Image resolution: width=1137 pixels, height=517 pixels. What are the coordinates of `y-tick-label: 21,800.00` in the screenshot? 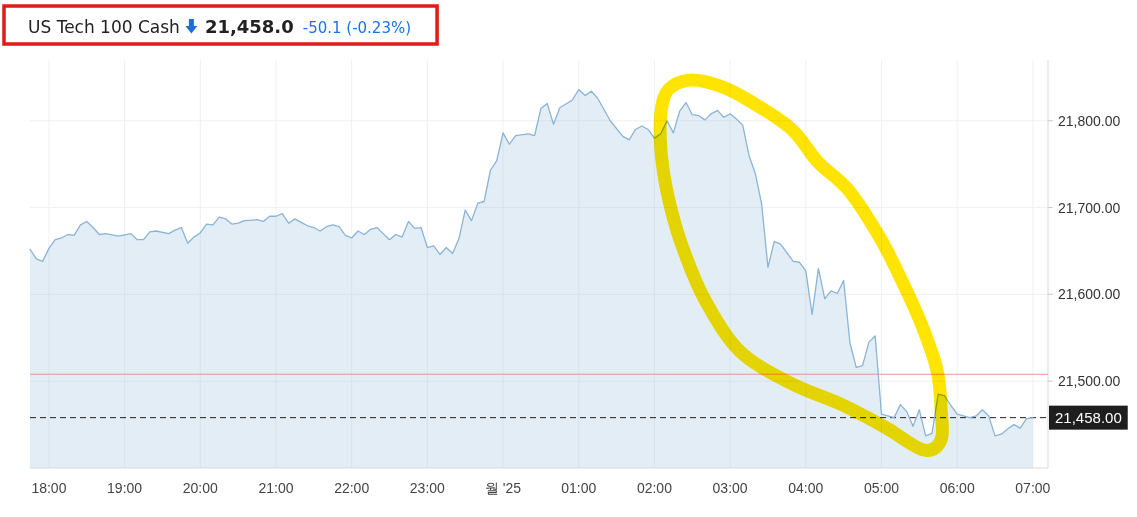 It's located at (1089, 120).